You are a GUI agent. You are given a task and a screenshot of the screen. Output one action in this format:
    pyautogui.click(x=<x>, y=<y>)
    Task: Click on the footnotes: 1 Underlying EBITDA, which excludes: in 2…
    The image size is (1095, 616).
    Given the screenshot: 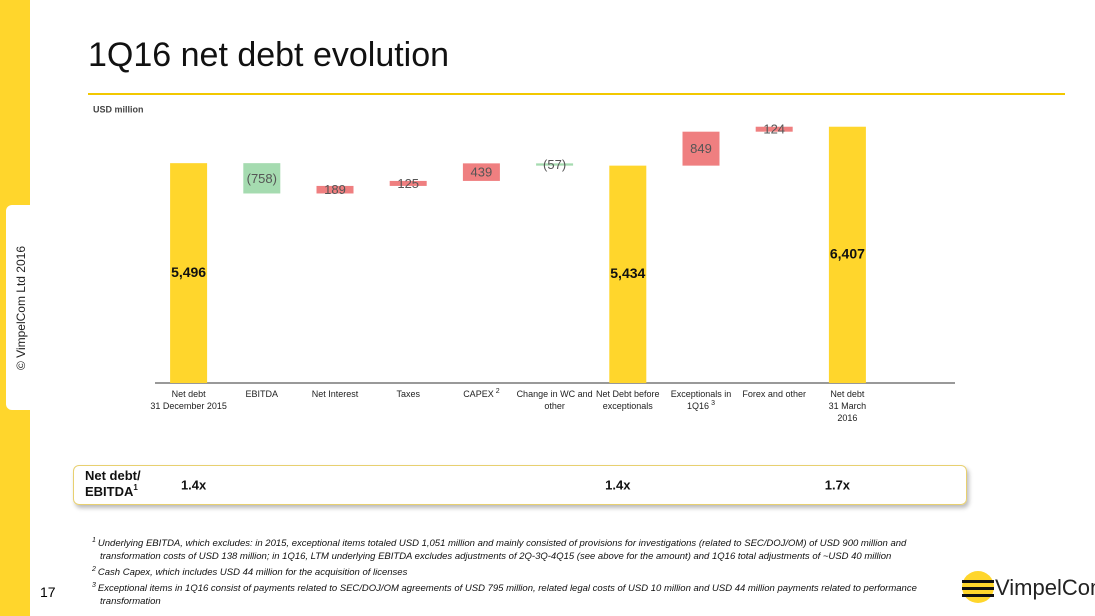 What is the action you would take?
    pyautogui.click(x=517, y=571)
    